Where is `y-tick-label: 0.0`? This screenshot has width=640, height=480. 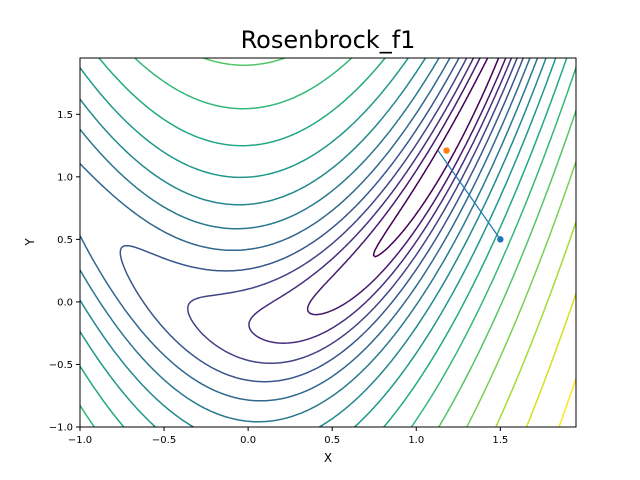
y-tick-label: 0.0 is located at coordinates (65, 302).